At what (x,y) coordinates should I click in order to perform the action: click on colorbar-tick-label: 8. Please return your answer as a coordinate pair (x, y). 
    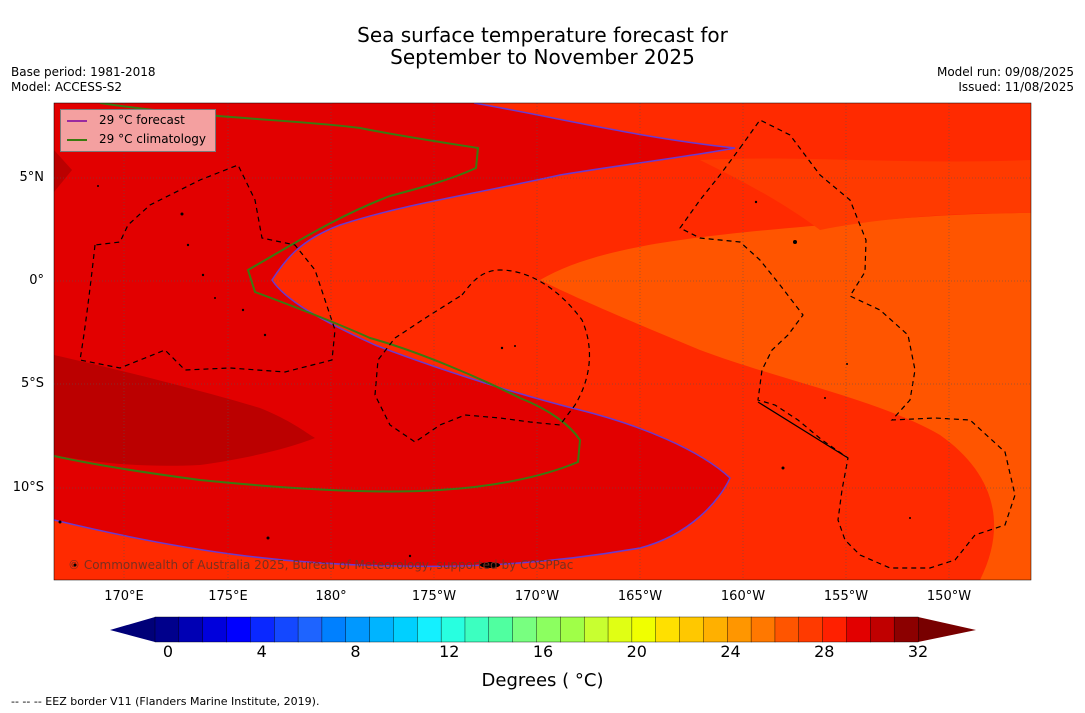
    Looking at the image, I should click on (355, 651).